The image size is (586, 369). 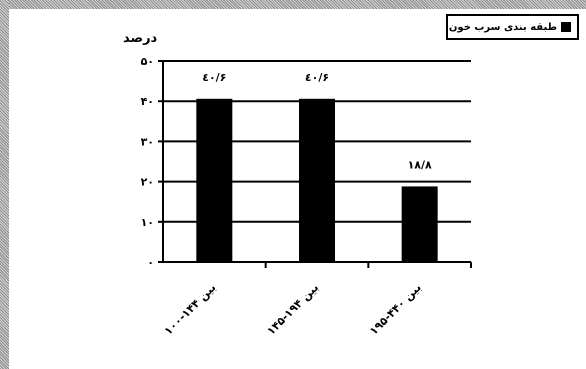 What do you see at coordinates (190, 309) in the screenshot?
I see `x-category-label: بین ۱۴۴-۱۰۰` at bounding box center [190, 309].